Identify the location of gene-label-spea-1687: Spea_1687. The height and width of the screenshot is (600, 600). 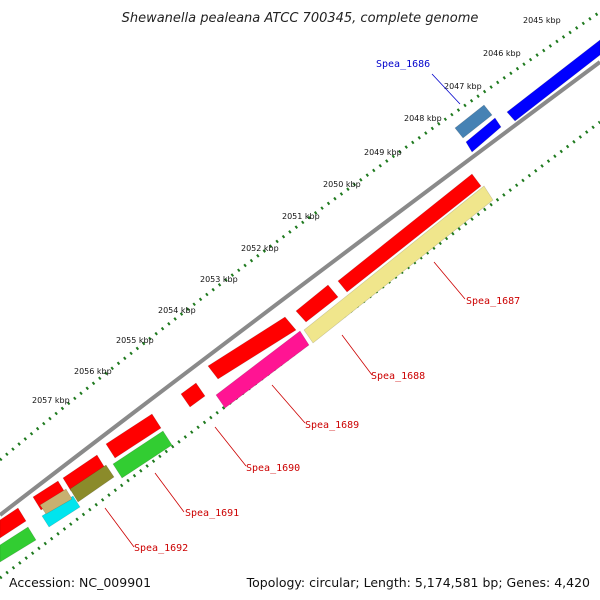
(493, 301).